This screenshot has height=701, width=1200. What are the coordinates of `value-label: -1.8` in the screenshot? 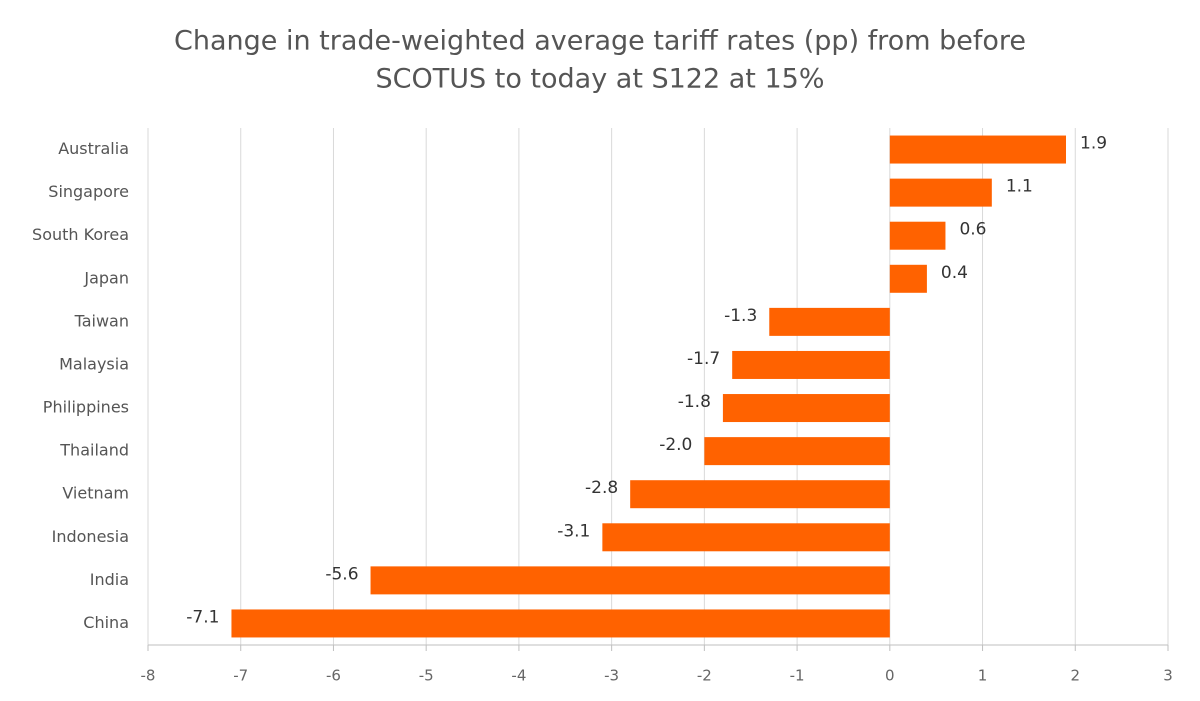 It's located at (694, 402).